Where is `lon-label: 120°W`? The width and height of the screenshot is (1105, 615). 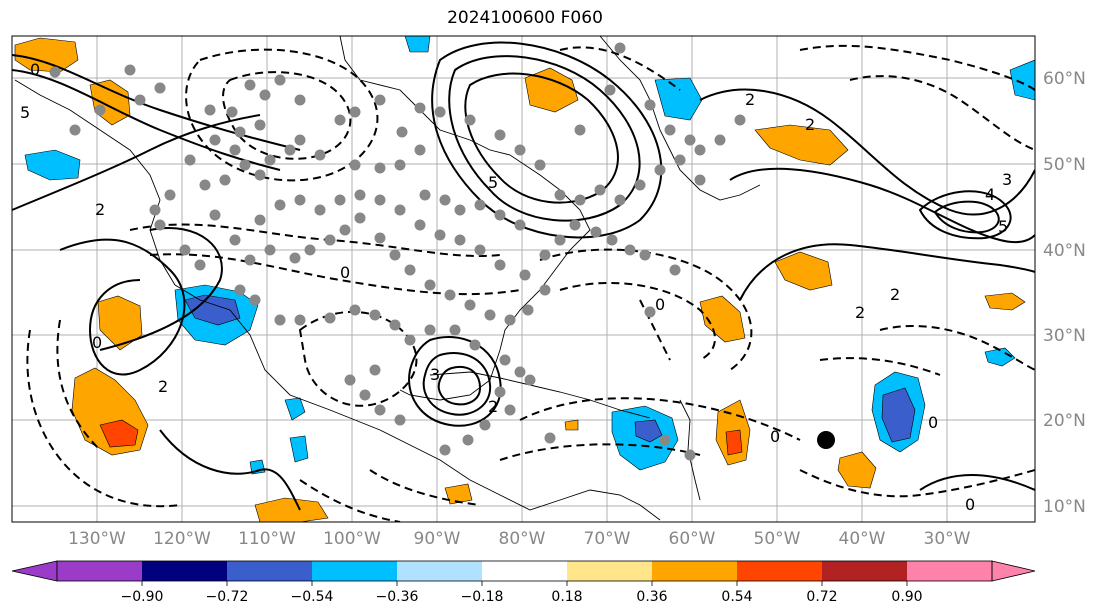
lon-label: 120°W is located at coordinates (182, 539).